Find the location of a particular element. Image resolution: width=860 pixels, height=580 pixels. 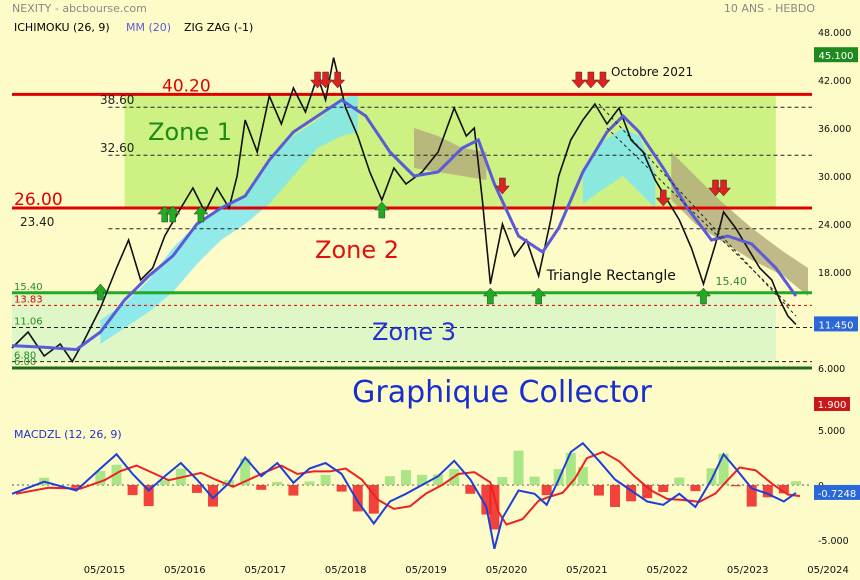

last-price-bg is located at coordinates (836, 324).